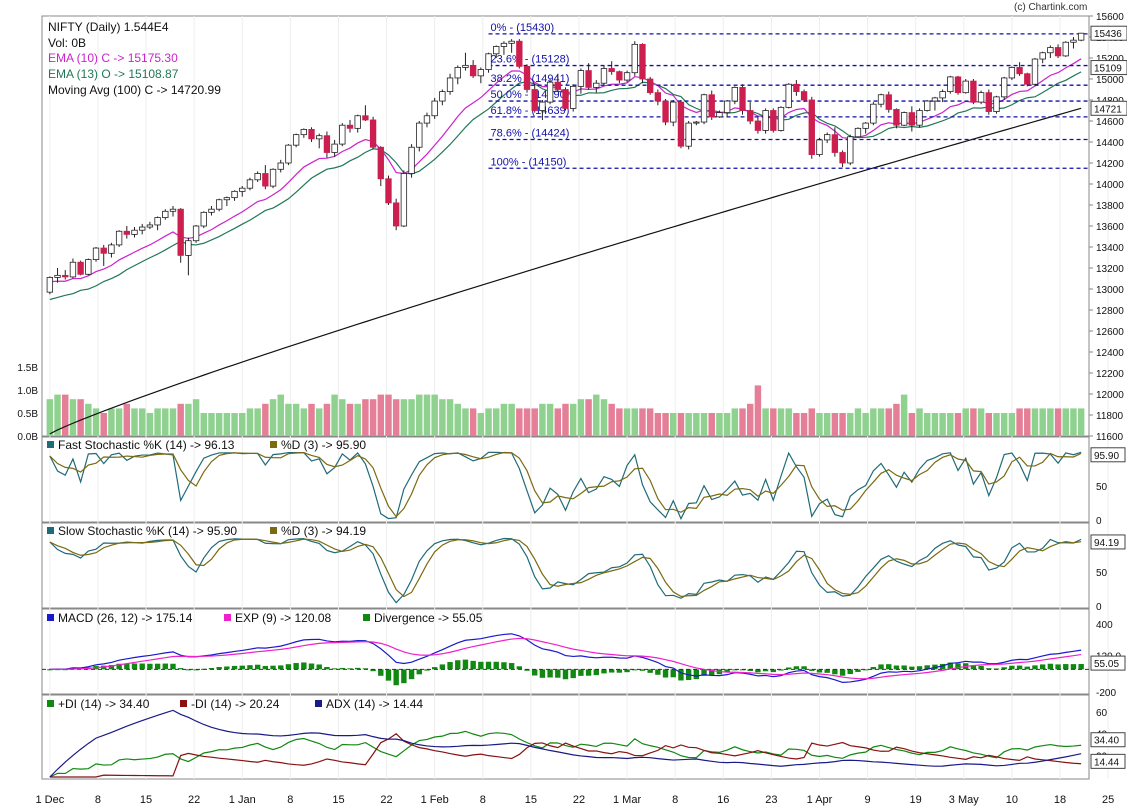 Image resolution: width=1127 pixels, height=809 pixels. I want to click on price-tick-label: 15000, so click(1110, 80).